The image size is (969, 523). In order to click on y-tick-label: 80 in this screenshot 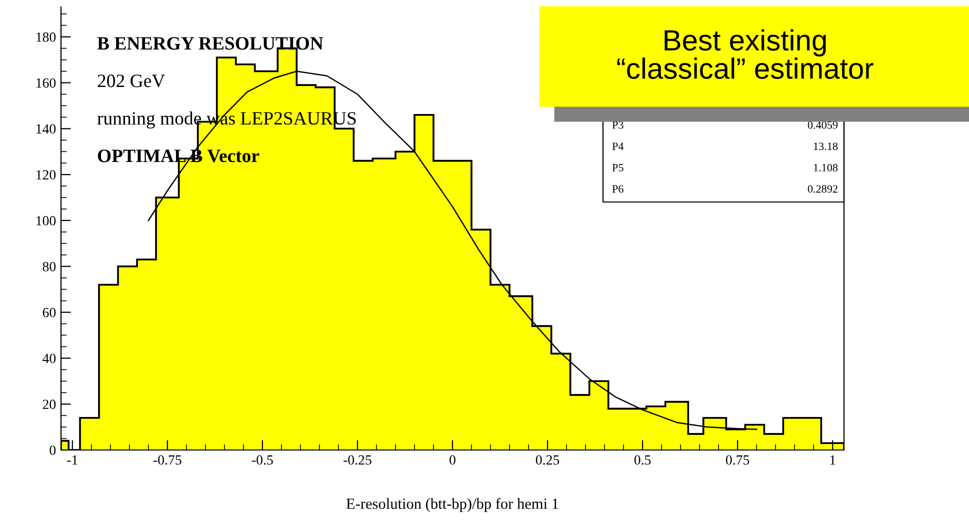, I will do `click(49, 267)`.